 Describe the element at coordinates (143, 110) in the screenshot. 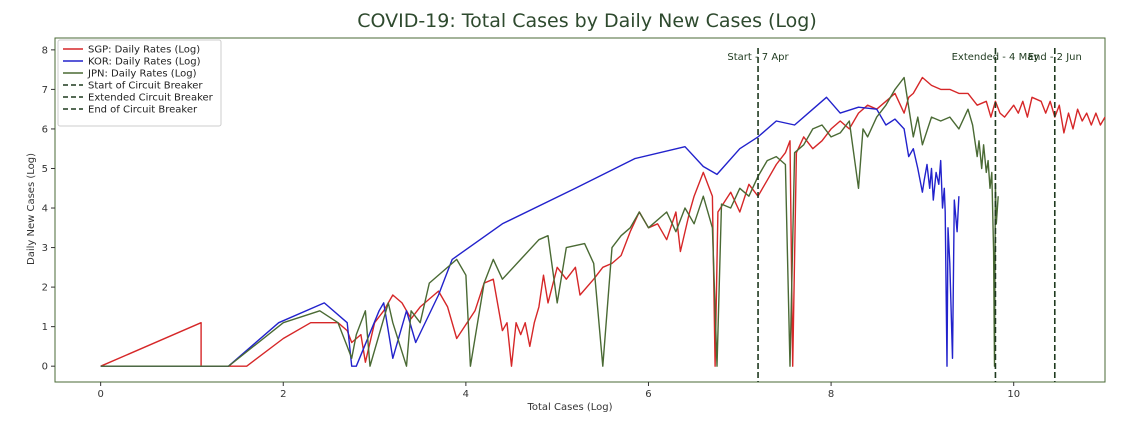

I see `legend-entry: End of Circuit Breaker` at that location.